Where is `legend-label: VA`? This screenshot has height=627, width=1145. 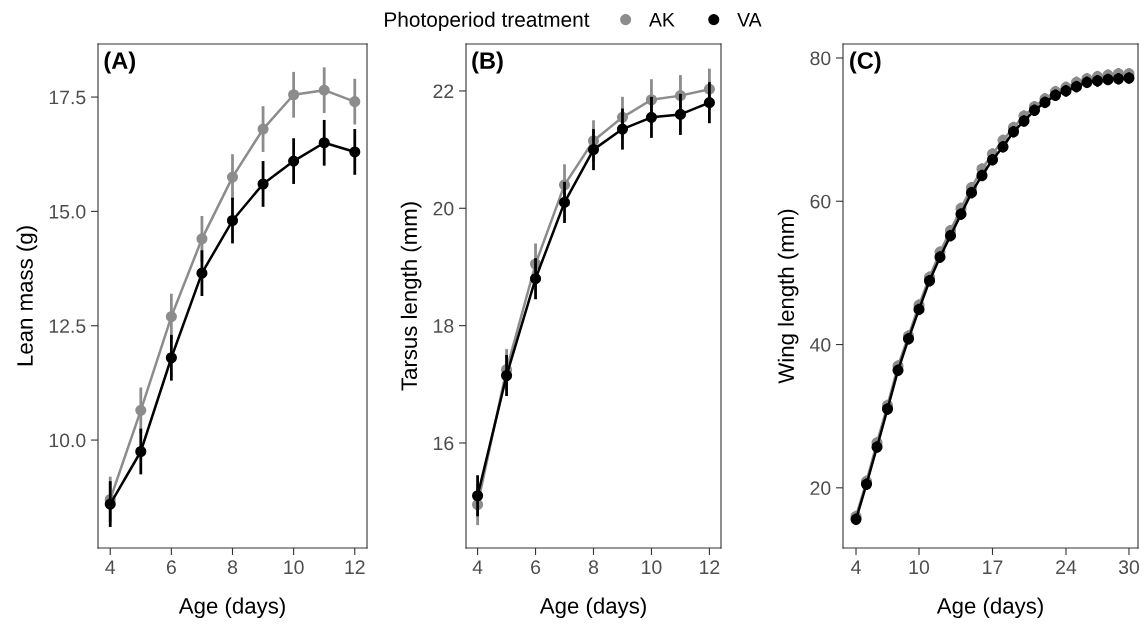
legend-label: VA is located at coordinates (749, 20).